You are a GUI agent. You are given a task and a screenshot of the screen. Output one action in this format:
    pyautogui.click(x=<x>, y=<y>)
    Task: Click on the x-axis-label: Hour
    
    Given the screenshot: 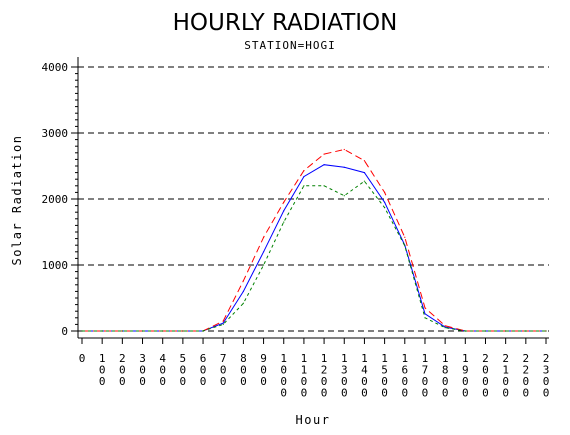 What is the action you would take?
    pyautogui.click(x=313, y=420)
    